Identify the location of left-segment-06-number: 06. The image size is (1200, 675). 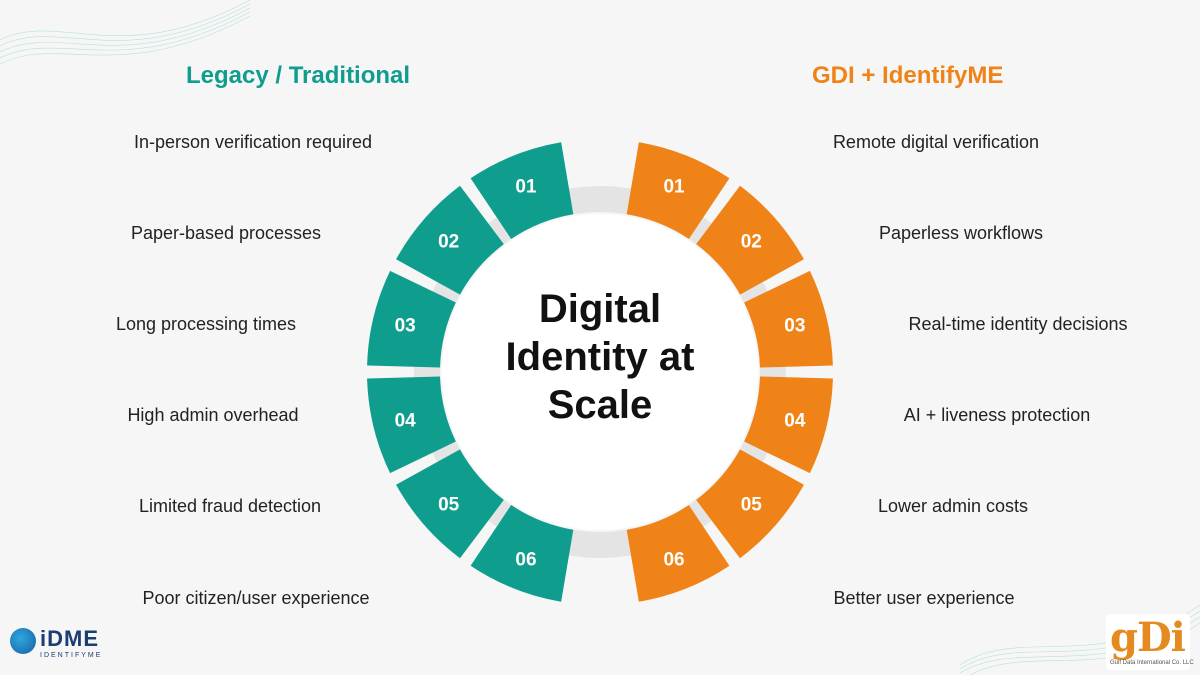
(525, 559).